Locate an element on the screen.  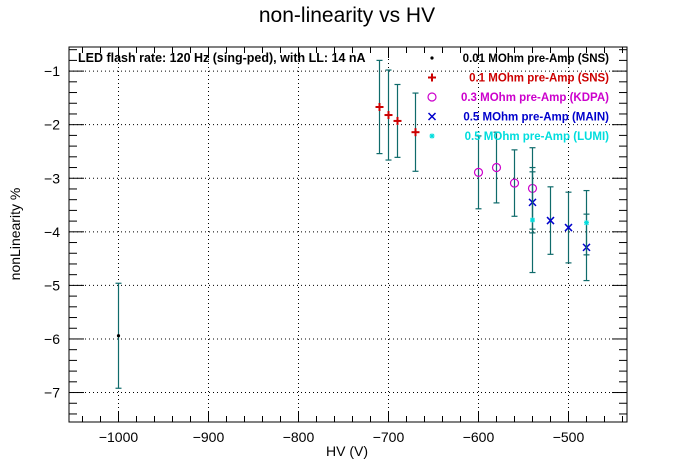
legend-entry: 0.3 MOhm pre-Amp (KDPA) is located at coordinates (518, 98).